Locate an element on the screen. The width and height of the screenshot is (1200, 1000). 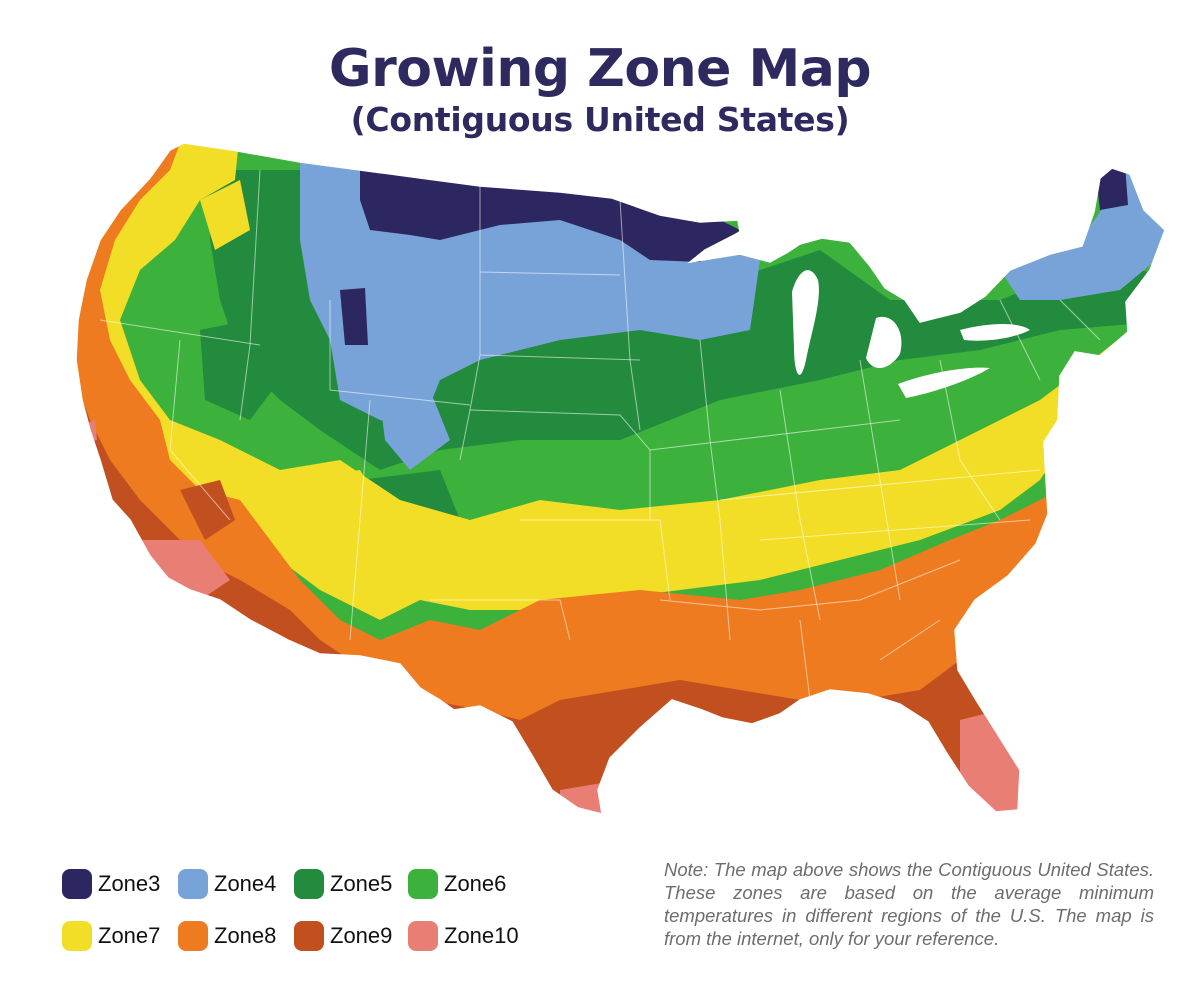
zone3-region is located at coordinates (550, 216).